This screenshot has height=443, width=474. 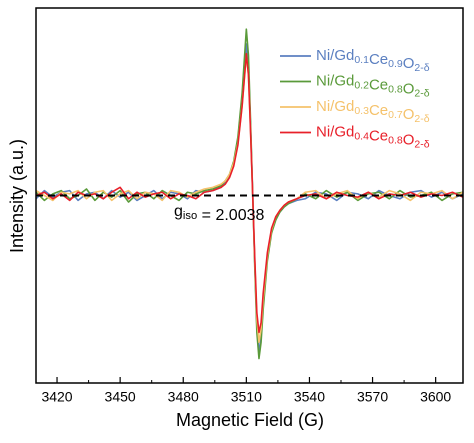 I want to click on x-axis-label: Magnetic Field (G), so click(x=250, y=420).